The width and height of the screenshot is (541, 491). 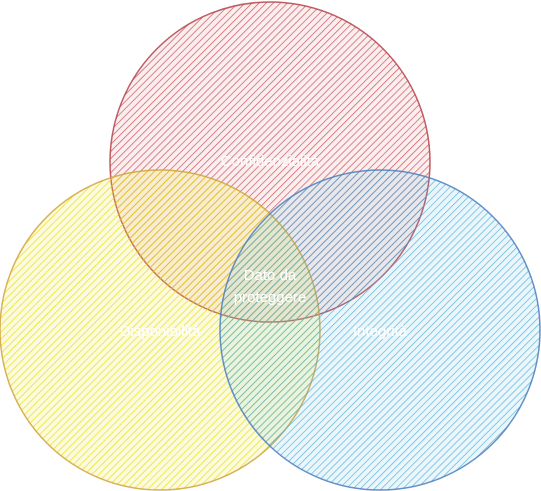 What do you see at coordinates (270, 297) in the screenshot?
I see `center-label-line-2: proteggere` at bounding box center [270, 297].